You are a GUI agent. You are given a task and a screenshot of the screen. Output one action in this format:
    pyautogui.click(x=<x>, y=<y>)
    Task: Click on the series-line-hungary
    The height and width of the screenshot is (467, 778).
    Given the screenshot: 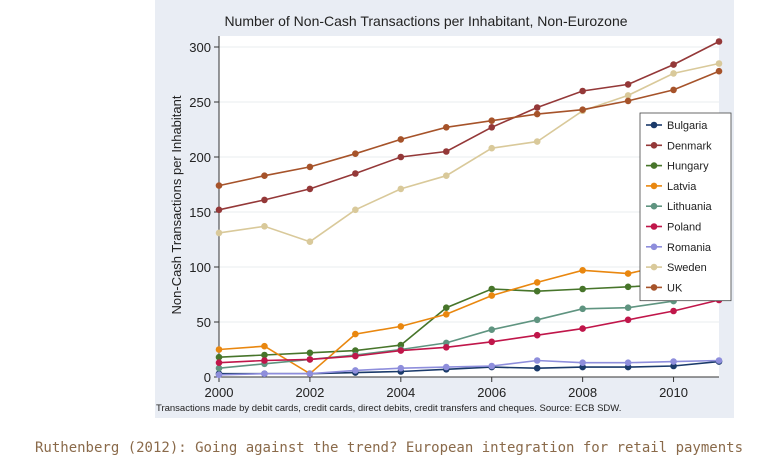 What is the action you would take?
    pyautogui.click(x=468, y=320)
    